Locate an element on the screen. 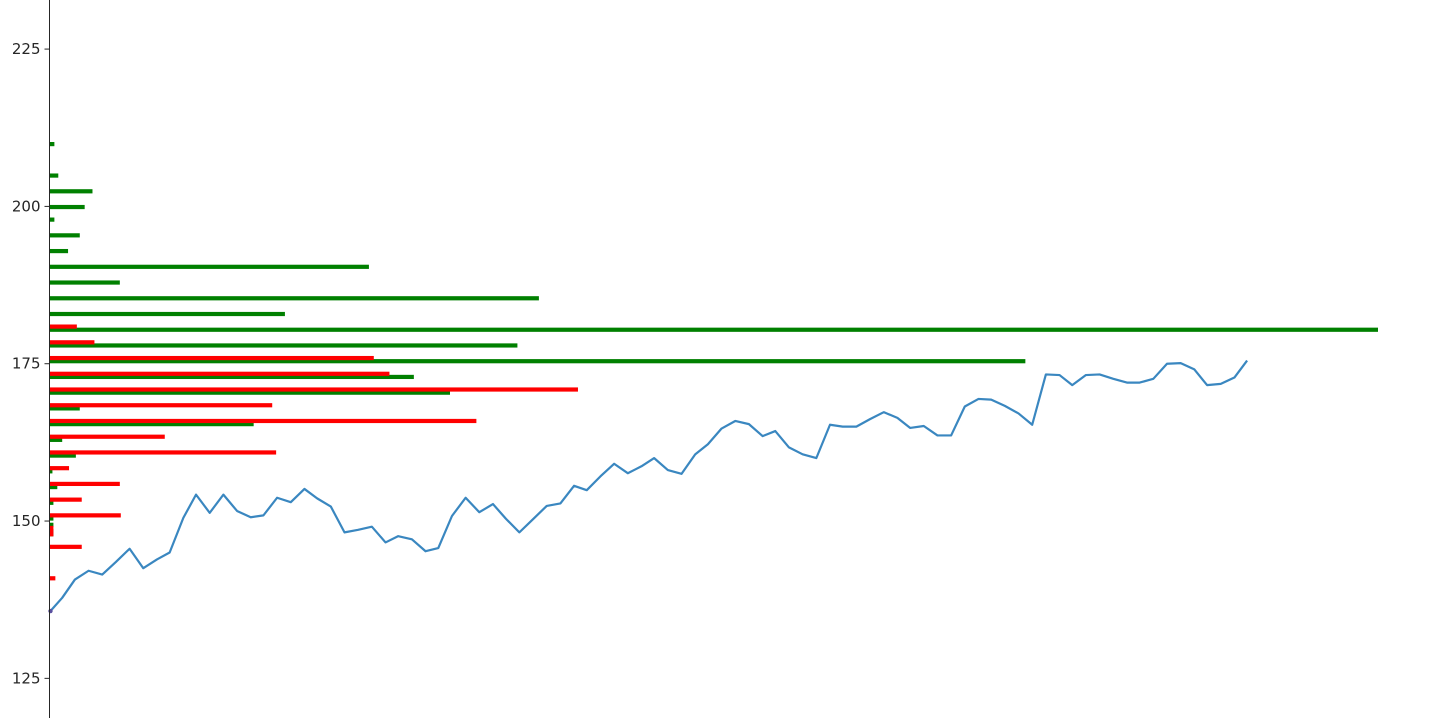  y-tick-label-2: 175 is located at coordinates (26, 364).